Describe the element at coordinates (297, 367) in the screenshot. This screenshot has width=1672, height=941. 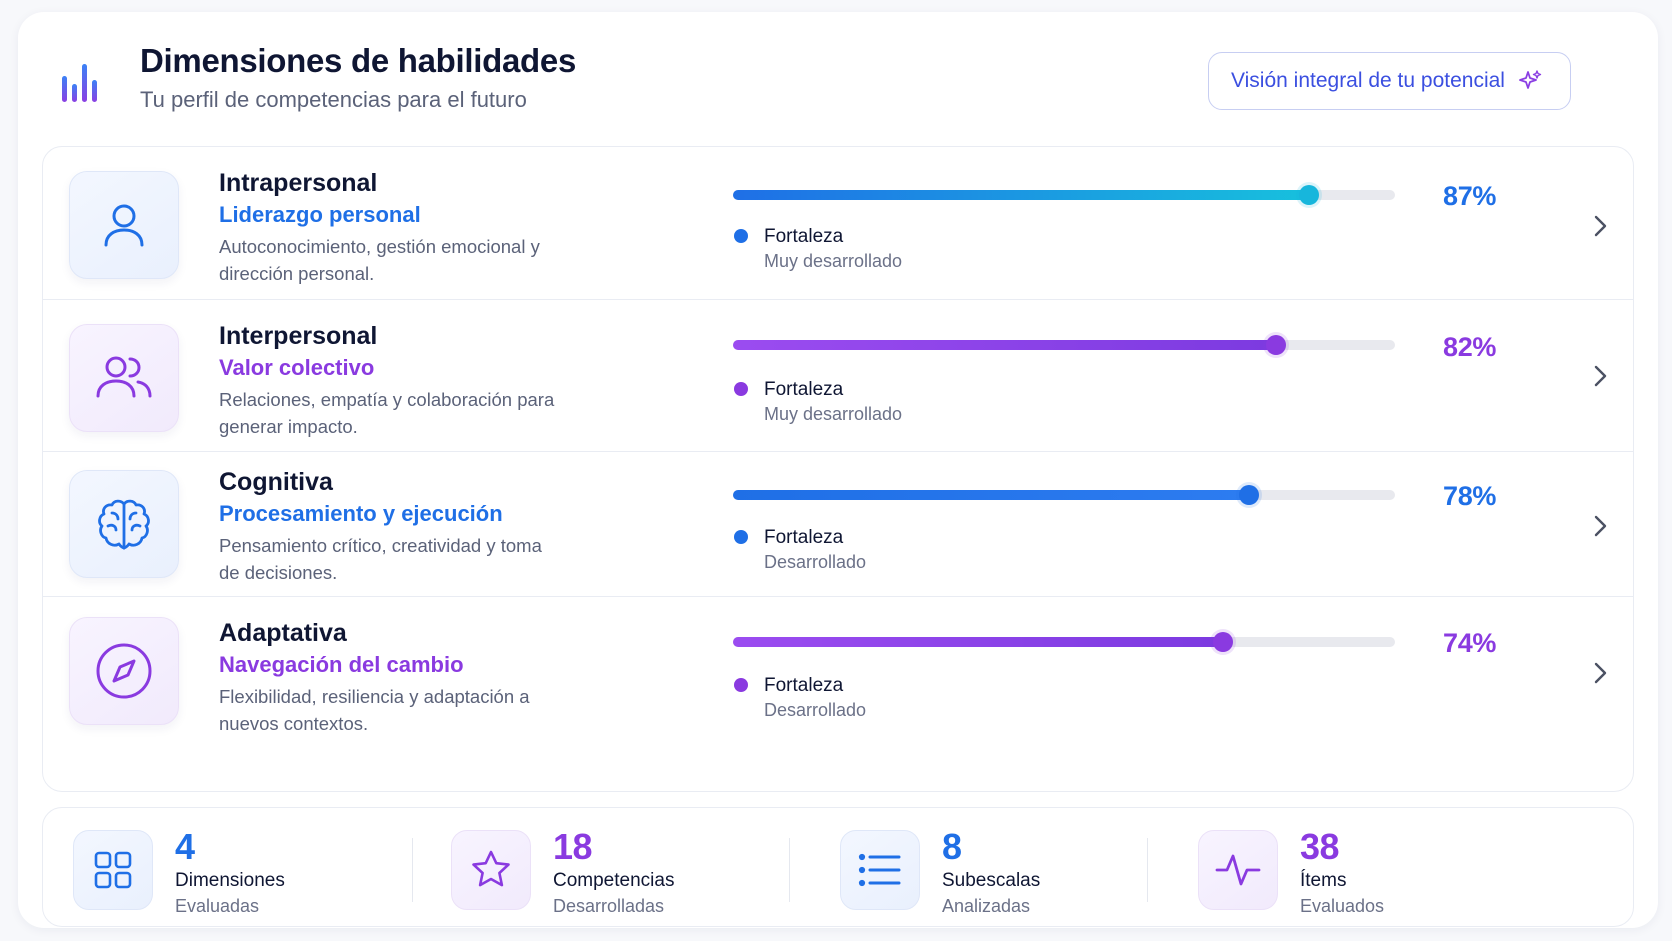
I see `dimension-tagline: Valor colectivo` at that location.